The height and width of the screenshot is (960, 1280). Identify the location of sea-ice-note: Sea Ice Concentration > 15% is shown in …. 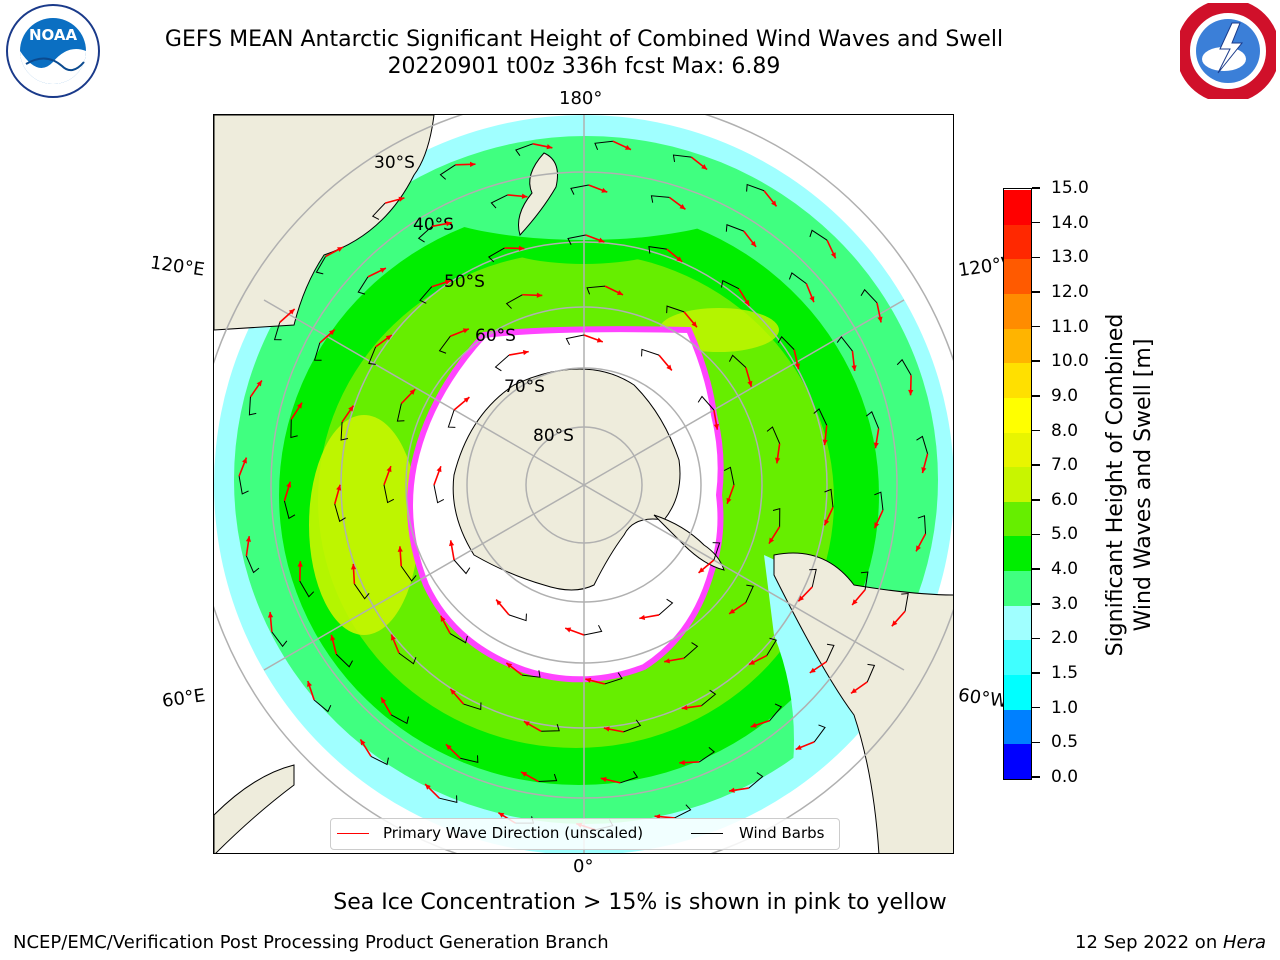
(640, 902).